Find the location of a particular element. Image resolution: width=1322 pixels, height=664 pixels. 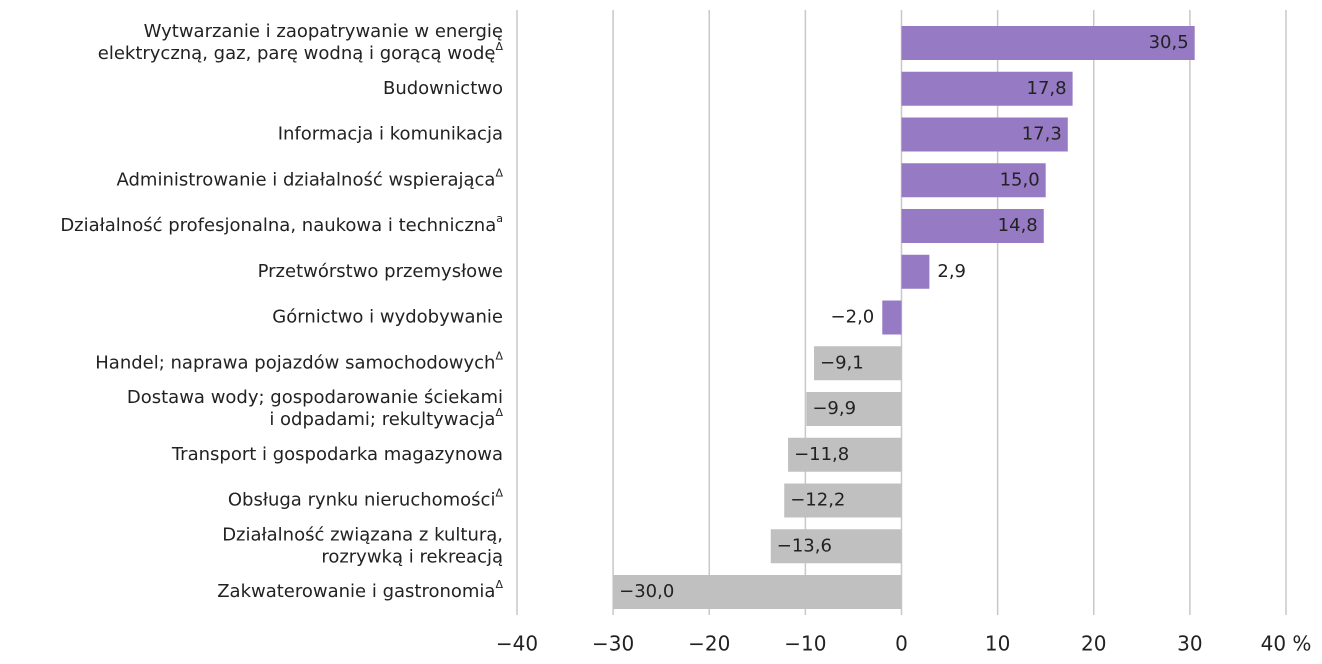

category-text: Transport i gospodarka magazynowa is located at coordinates (337, 454).